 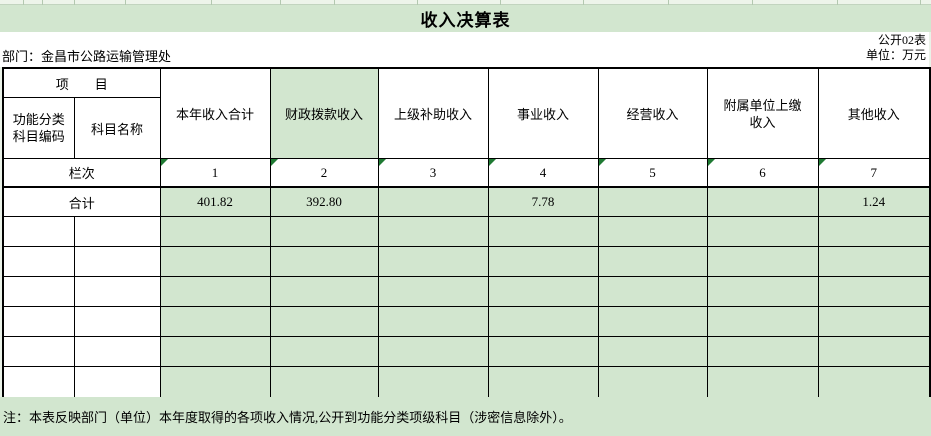 What do you see at coordinates (762, 173) in the screenshot?
I see `lane-number-cell: 6` at bounding box center [762, 173].